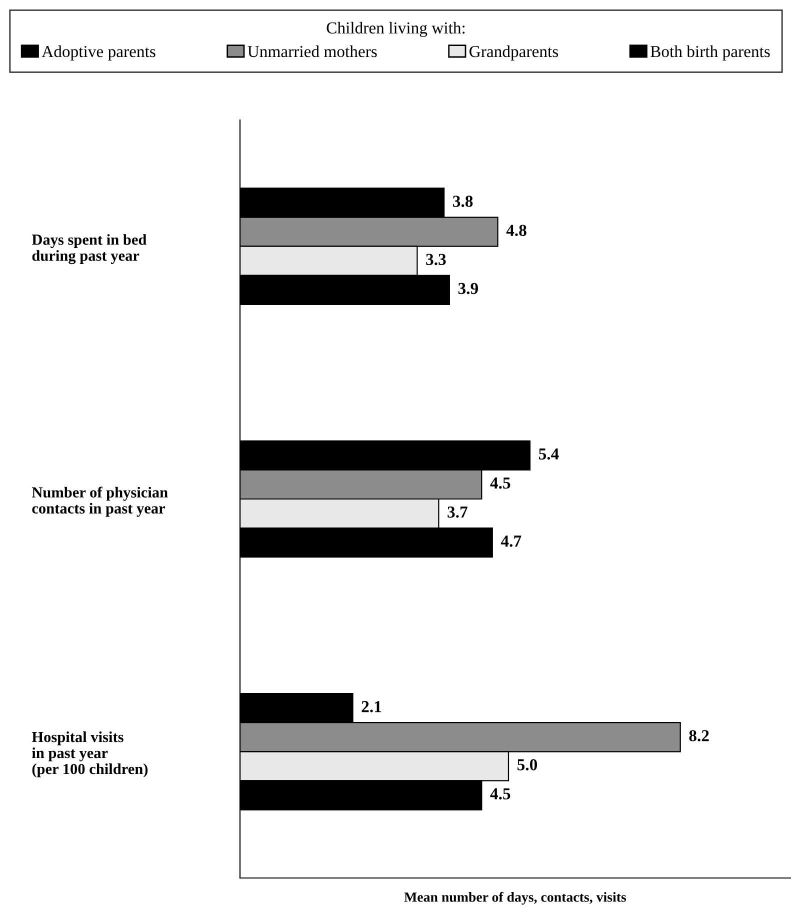 The image size is (792, 918). Describe the element at coordinates (90, 754) in the screenshot. I see `y-tick-label: Hospital visits in past year (per 100 children)` at that location.